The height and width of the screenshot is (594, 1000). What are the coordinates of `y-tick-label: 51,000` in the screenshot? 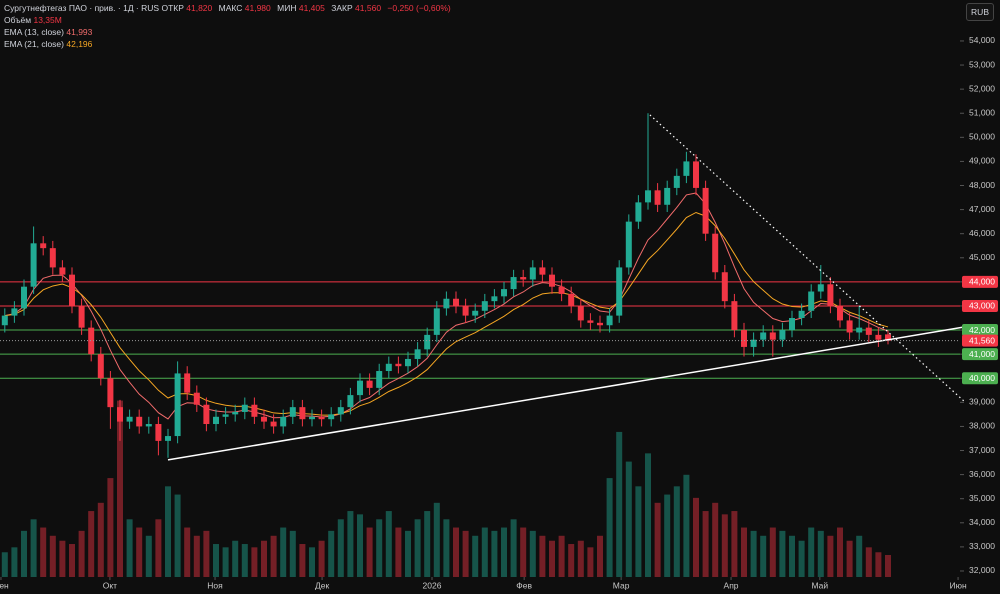 It's located at (982, 112).